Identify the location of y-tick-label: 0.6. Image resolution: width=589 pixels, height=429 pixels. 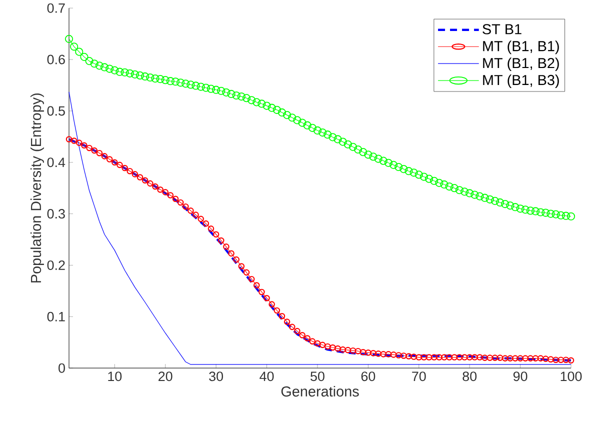
(56, 59).